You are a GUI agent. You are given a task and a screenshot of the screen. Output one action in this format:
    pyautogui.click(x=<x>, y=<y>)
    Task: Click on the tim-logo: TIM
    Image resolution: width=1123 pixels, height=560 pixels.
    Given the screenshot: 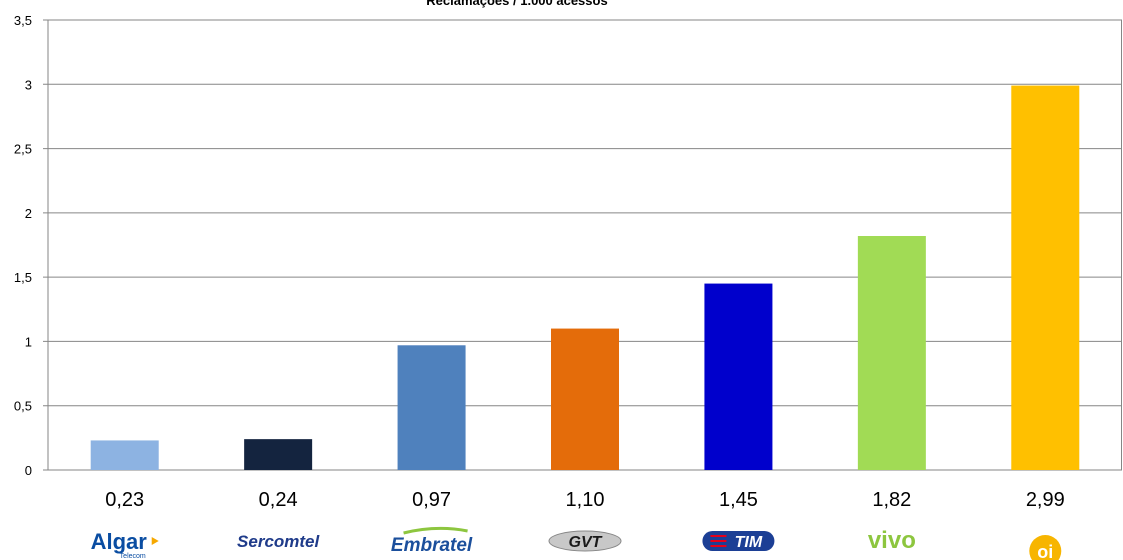 What is the action you would take?
    pyautogui.click(x=738, y=541)
    